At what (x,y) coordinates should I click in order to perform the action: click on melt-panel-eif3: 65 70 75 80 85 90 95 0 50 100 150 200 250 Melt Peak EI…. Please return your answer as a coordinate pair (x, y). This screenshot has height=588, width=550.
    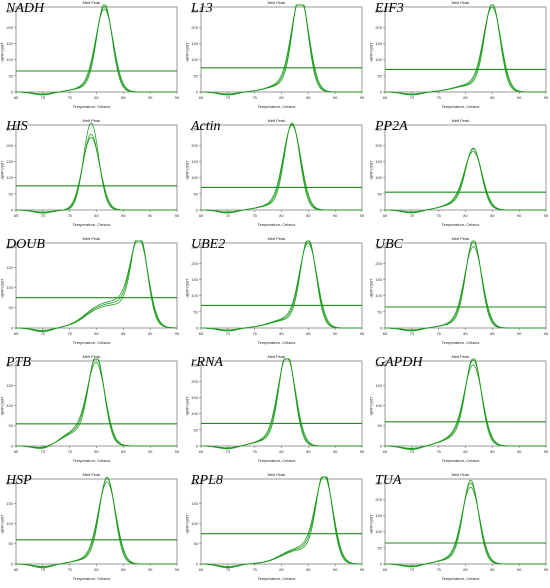
    Looking at the image, I should click on (459, 58).